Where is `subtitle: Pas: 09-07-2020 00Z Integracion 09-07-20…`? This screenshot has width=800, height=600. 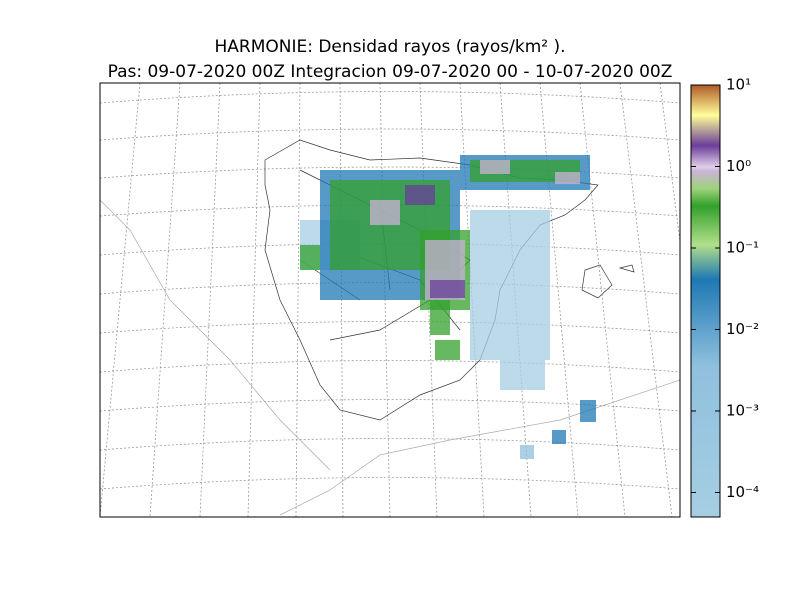
subtitle: Pas: 09-07-2020 00Z Integracion 09-07-20… is located at coordinates (390, 72).